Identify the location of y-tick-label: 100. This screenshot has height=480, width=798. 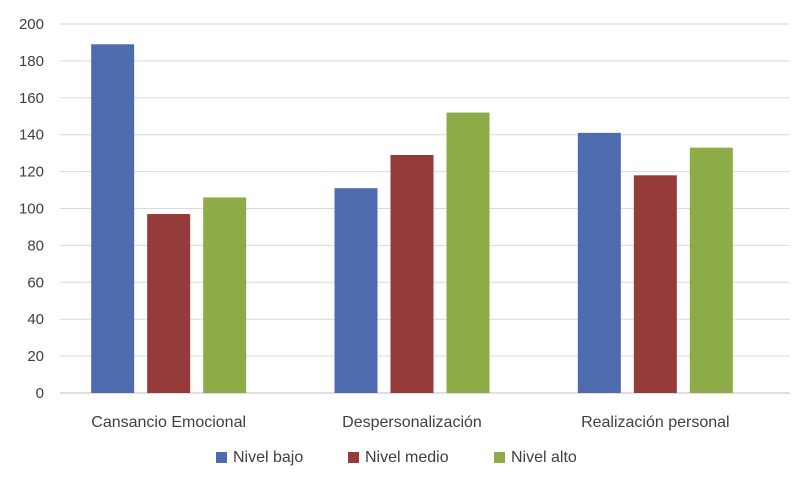
(31, 209).